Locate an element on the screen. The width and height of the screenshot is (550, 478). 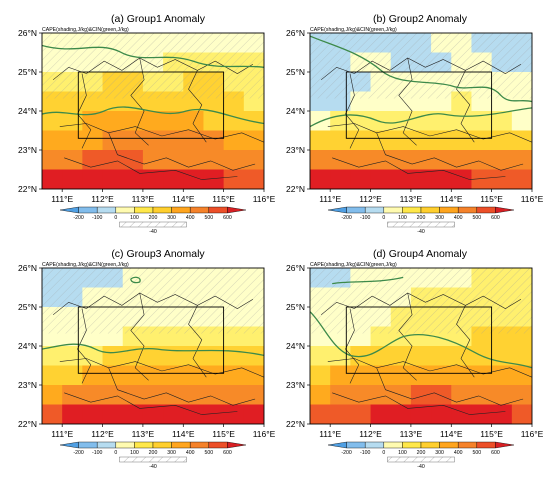
colorbar-label: 200 is located at coordinates (421, 218).